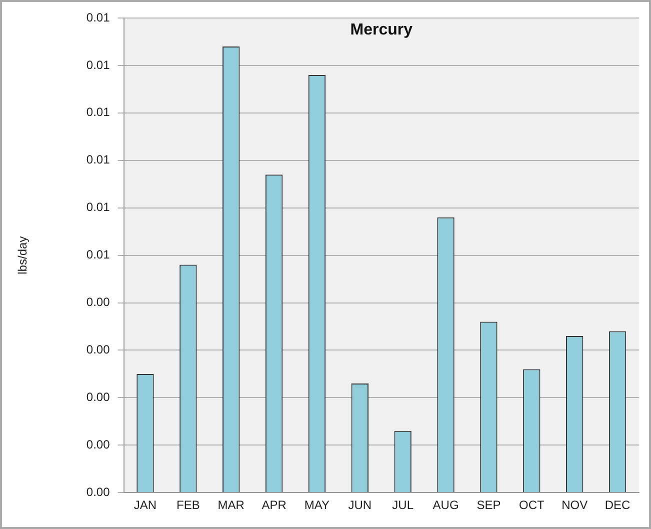 Image resolution: width=651 pixels, height=529 pixels. What do you see at coordinates (188, 505) in the screenshot?
I see `x-tick-label: FEB` at bounding box center [188, 505].